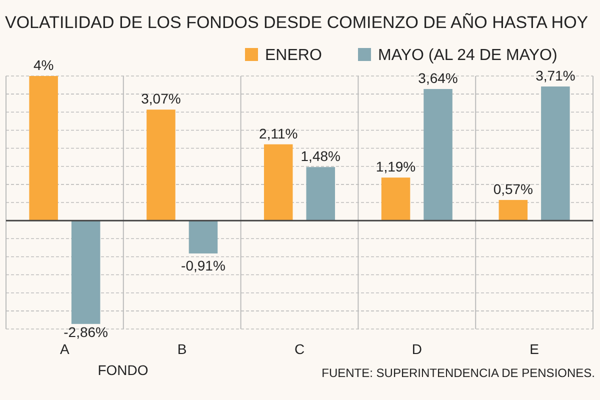 Image resolution: width=600 pixels, height=400 pixels. What do you see at coordinates (65, 349) in the screenshot?
I see `x-tick-label: A` at bounding box center [65, 349].